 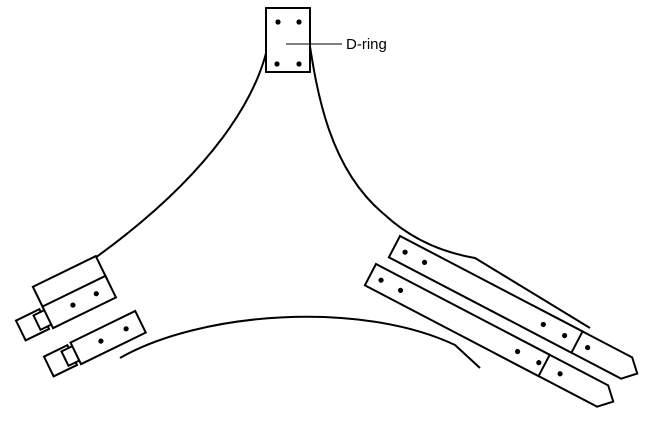 I want to click on right-strap-lower, so click(x=489, y=335).